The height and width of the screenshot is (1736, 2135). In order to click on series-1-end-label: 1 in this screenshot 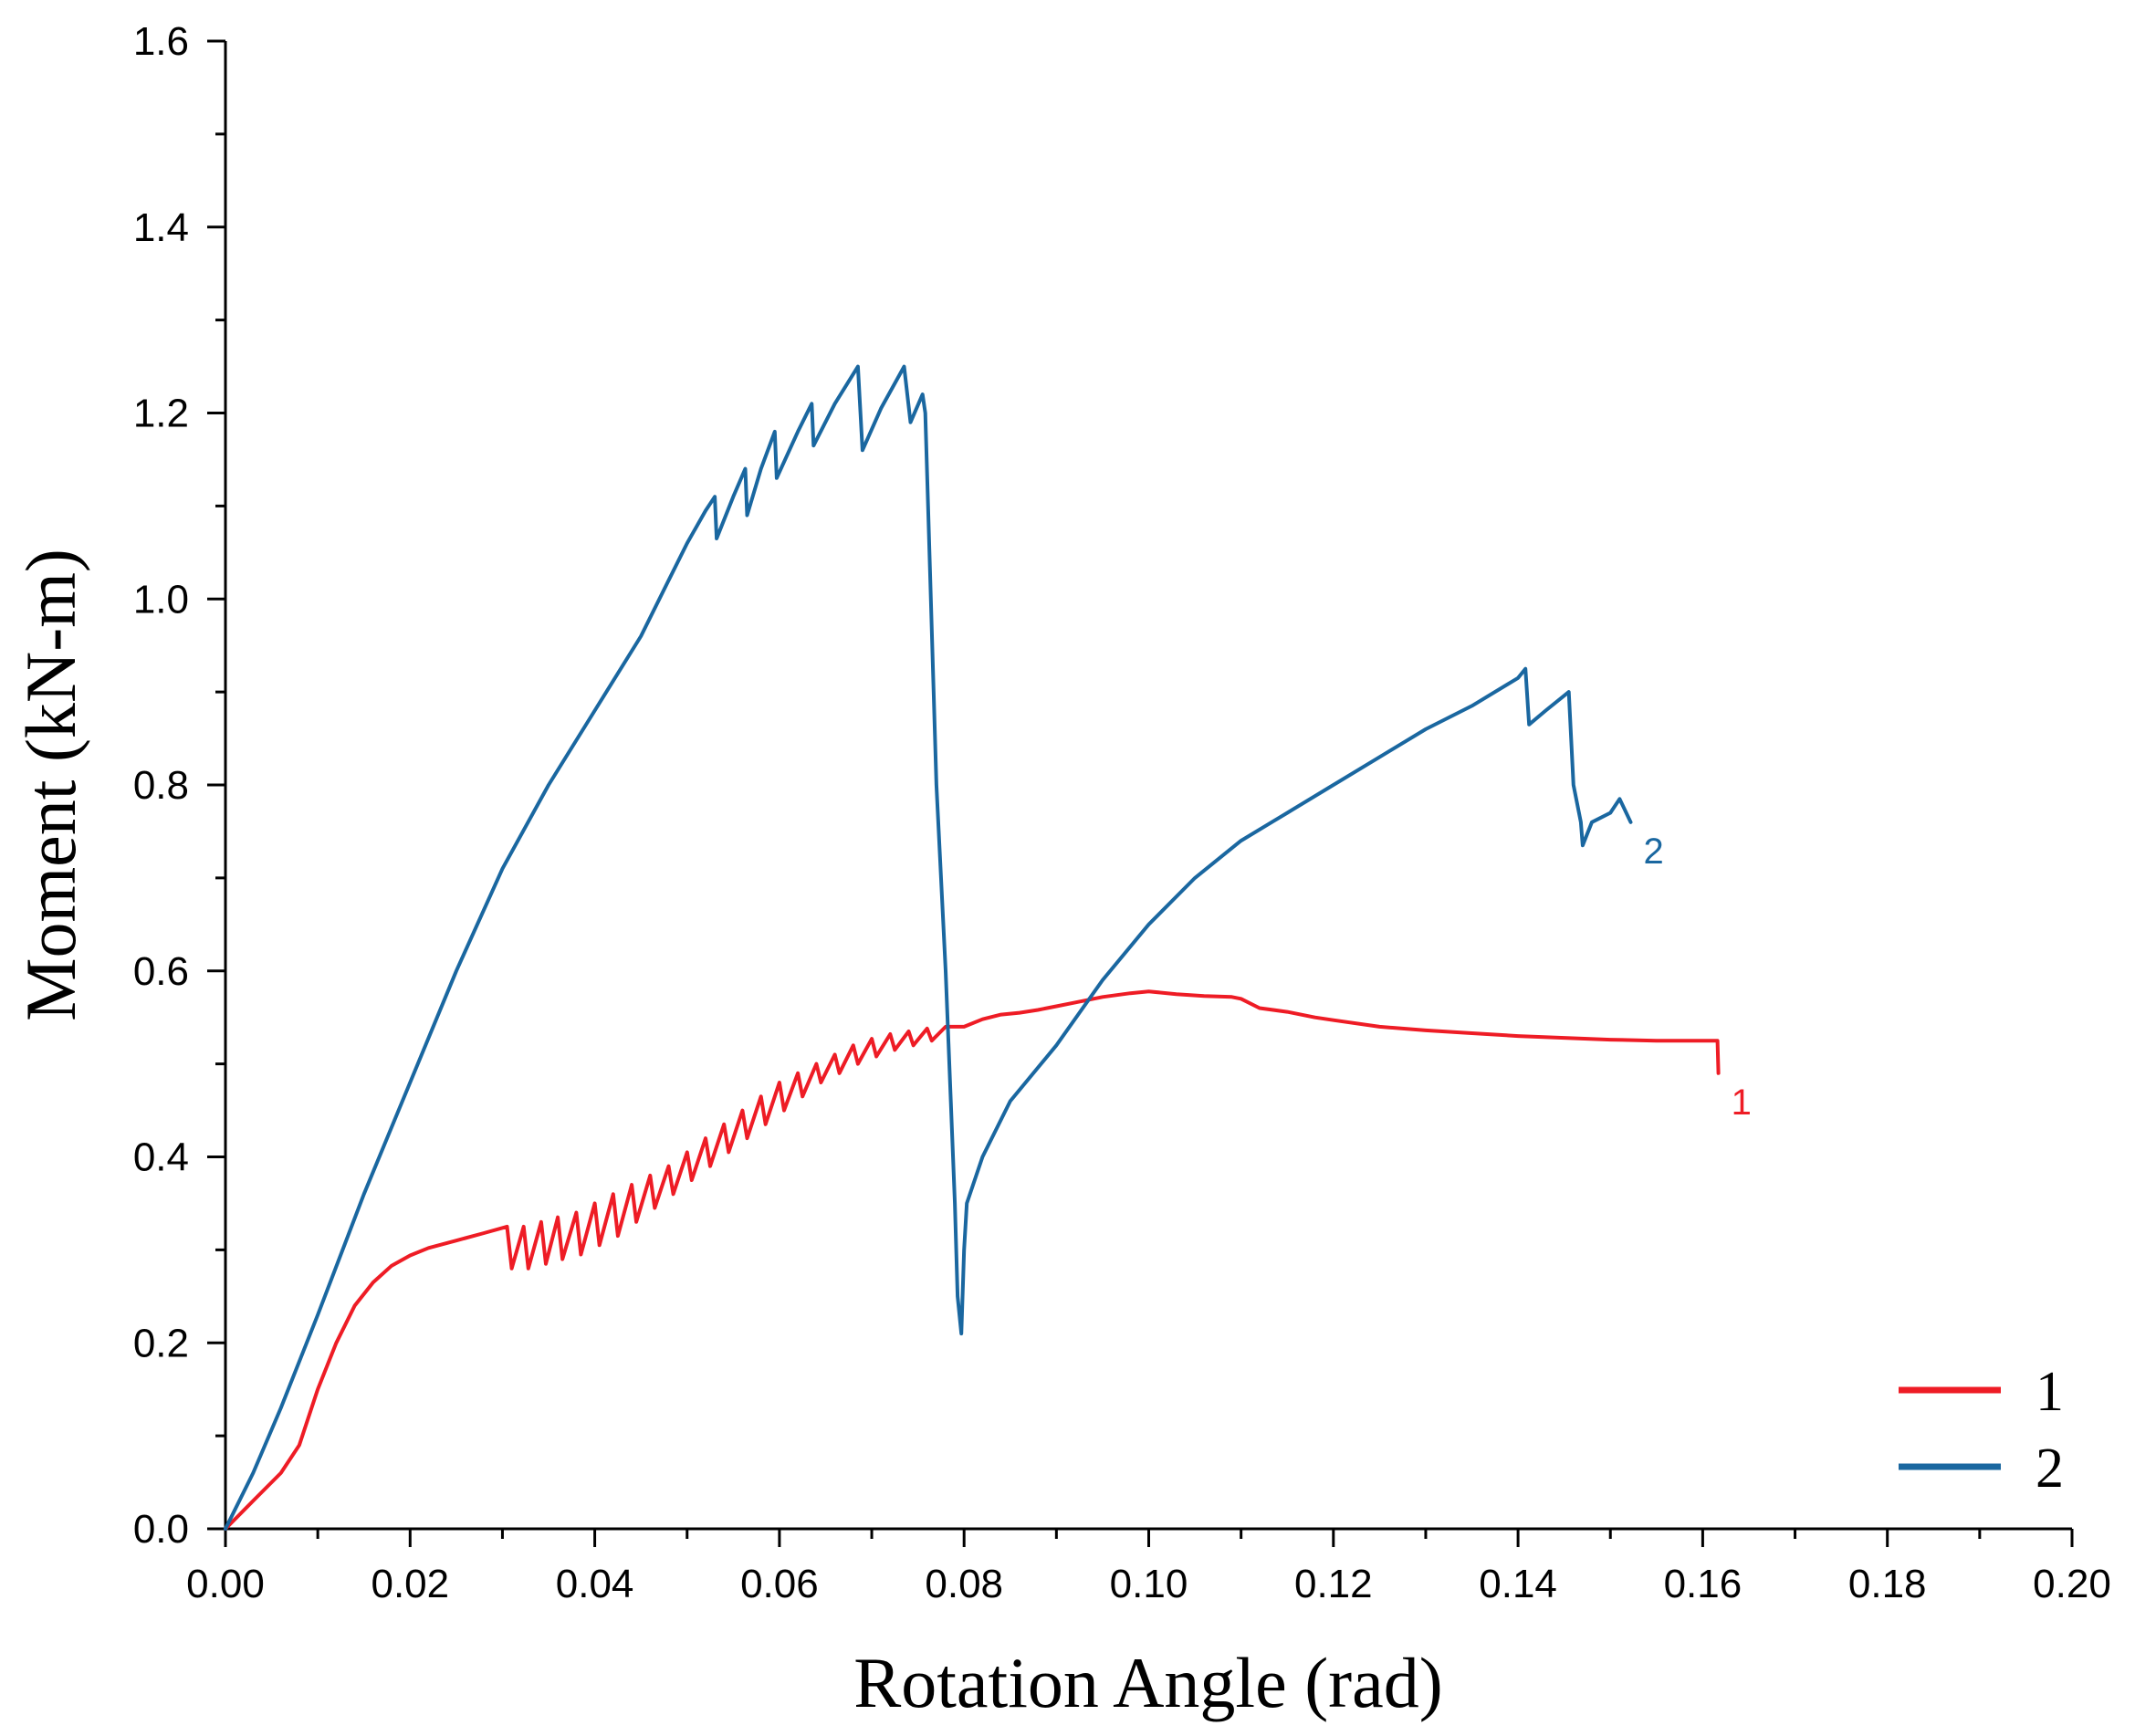, I will do `click(1742, 1102)`.